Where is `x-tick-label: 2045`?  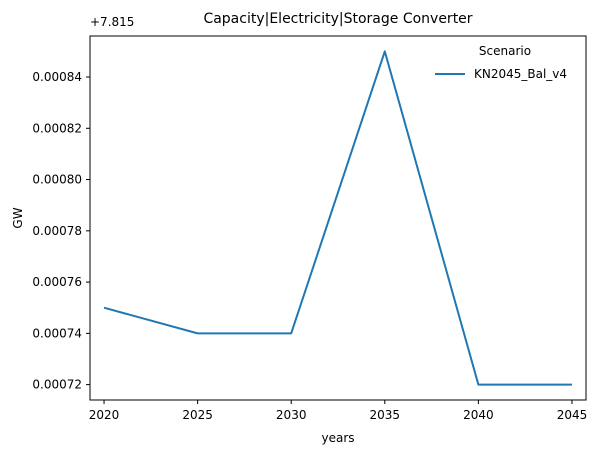
x-tick-label: 2045 is located at coordinates (572, 415).